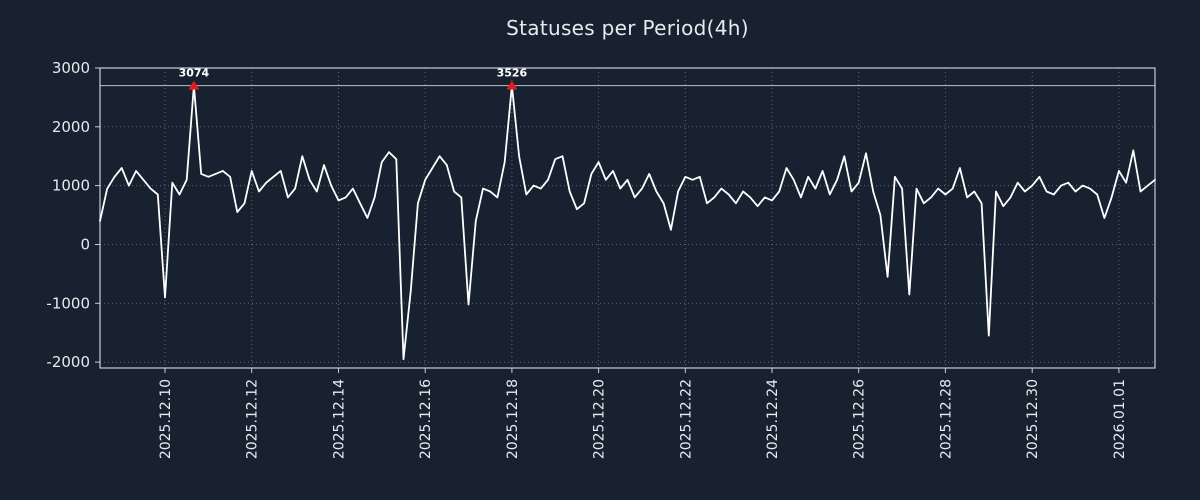  I want to click on x-tick-label: 2026.01.01, so click(1120, 419).